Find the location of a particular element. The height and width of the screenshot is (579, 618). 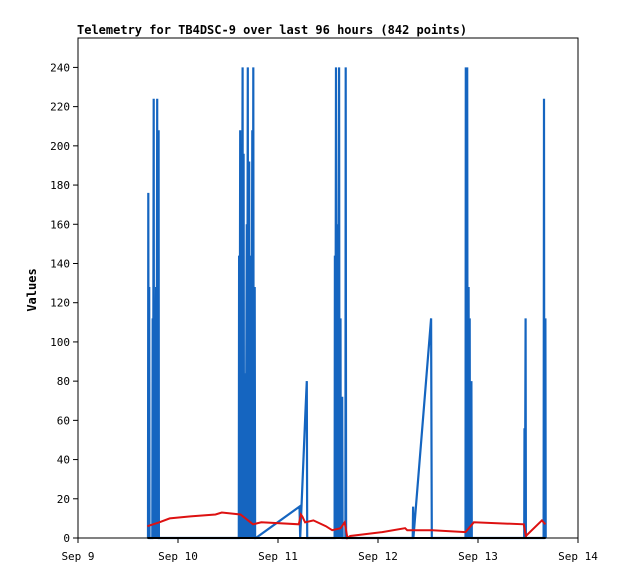

y-axis: 0 20 40 60 80 100 120 140 160 180 200 220 240 is located at coordinates (64, 303).